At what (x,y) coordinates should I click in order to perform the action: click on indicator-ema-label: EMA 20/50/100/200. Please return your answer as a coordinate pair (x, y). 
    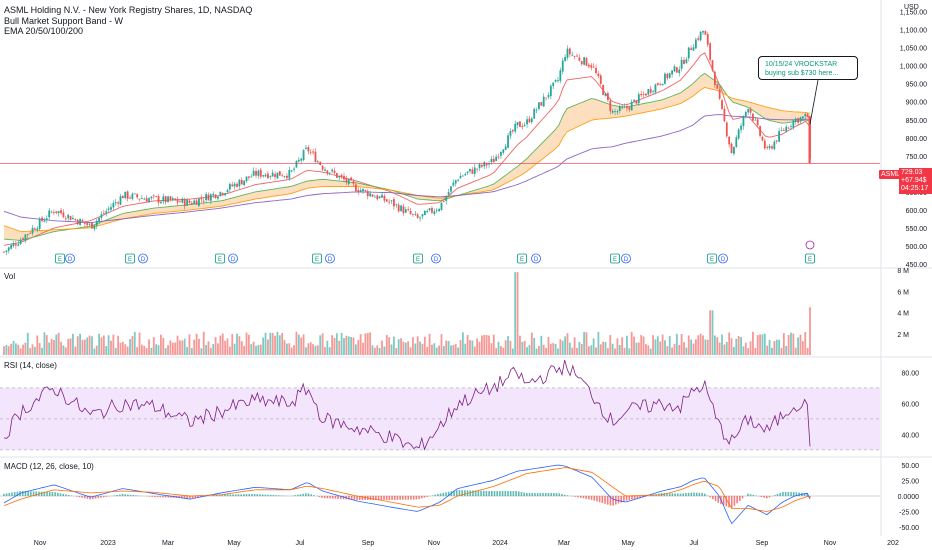
    Looking at the image, I should click on (44, 31).